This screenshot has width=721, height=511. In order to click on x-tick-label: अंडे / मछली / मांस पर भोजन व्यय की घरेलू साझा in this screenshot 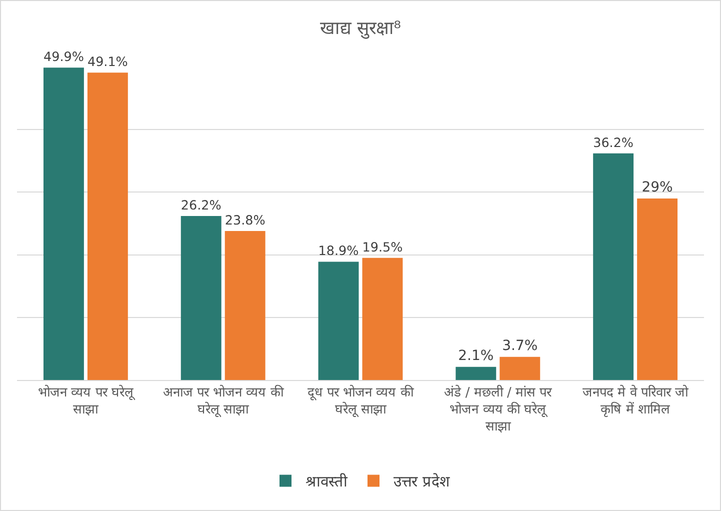, I will do `click(498, 409)`.